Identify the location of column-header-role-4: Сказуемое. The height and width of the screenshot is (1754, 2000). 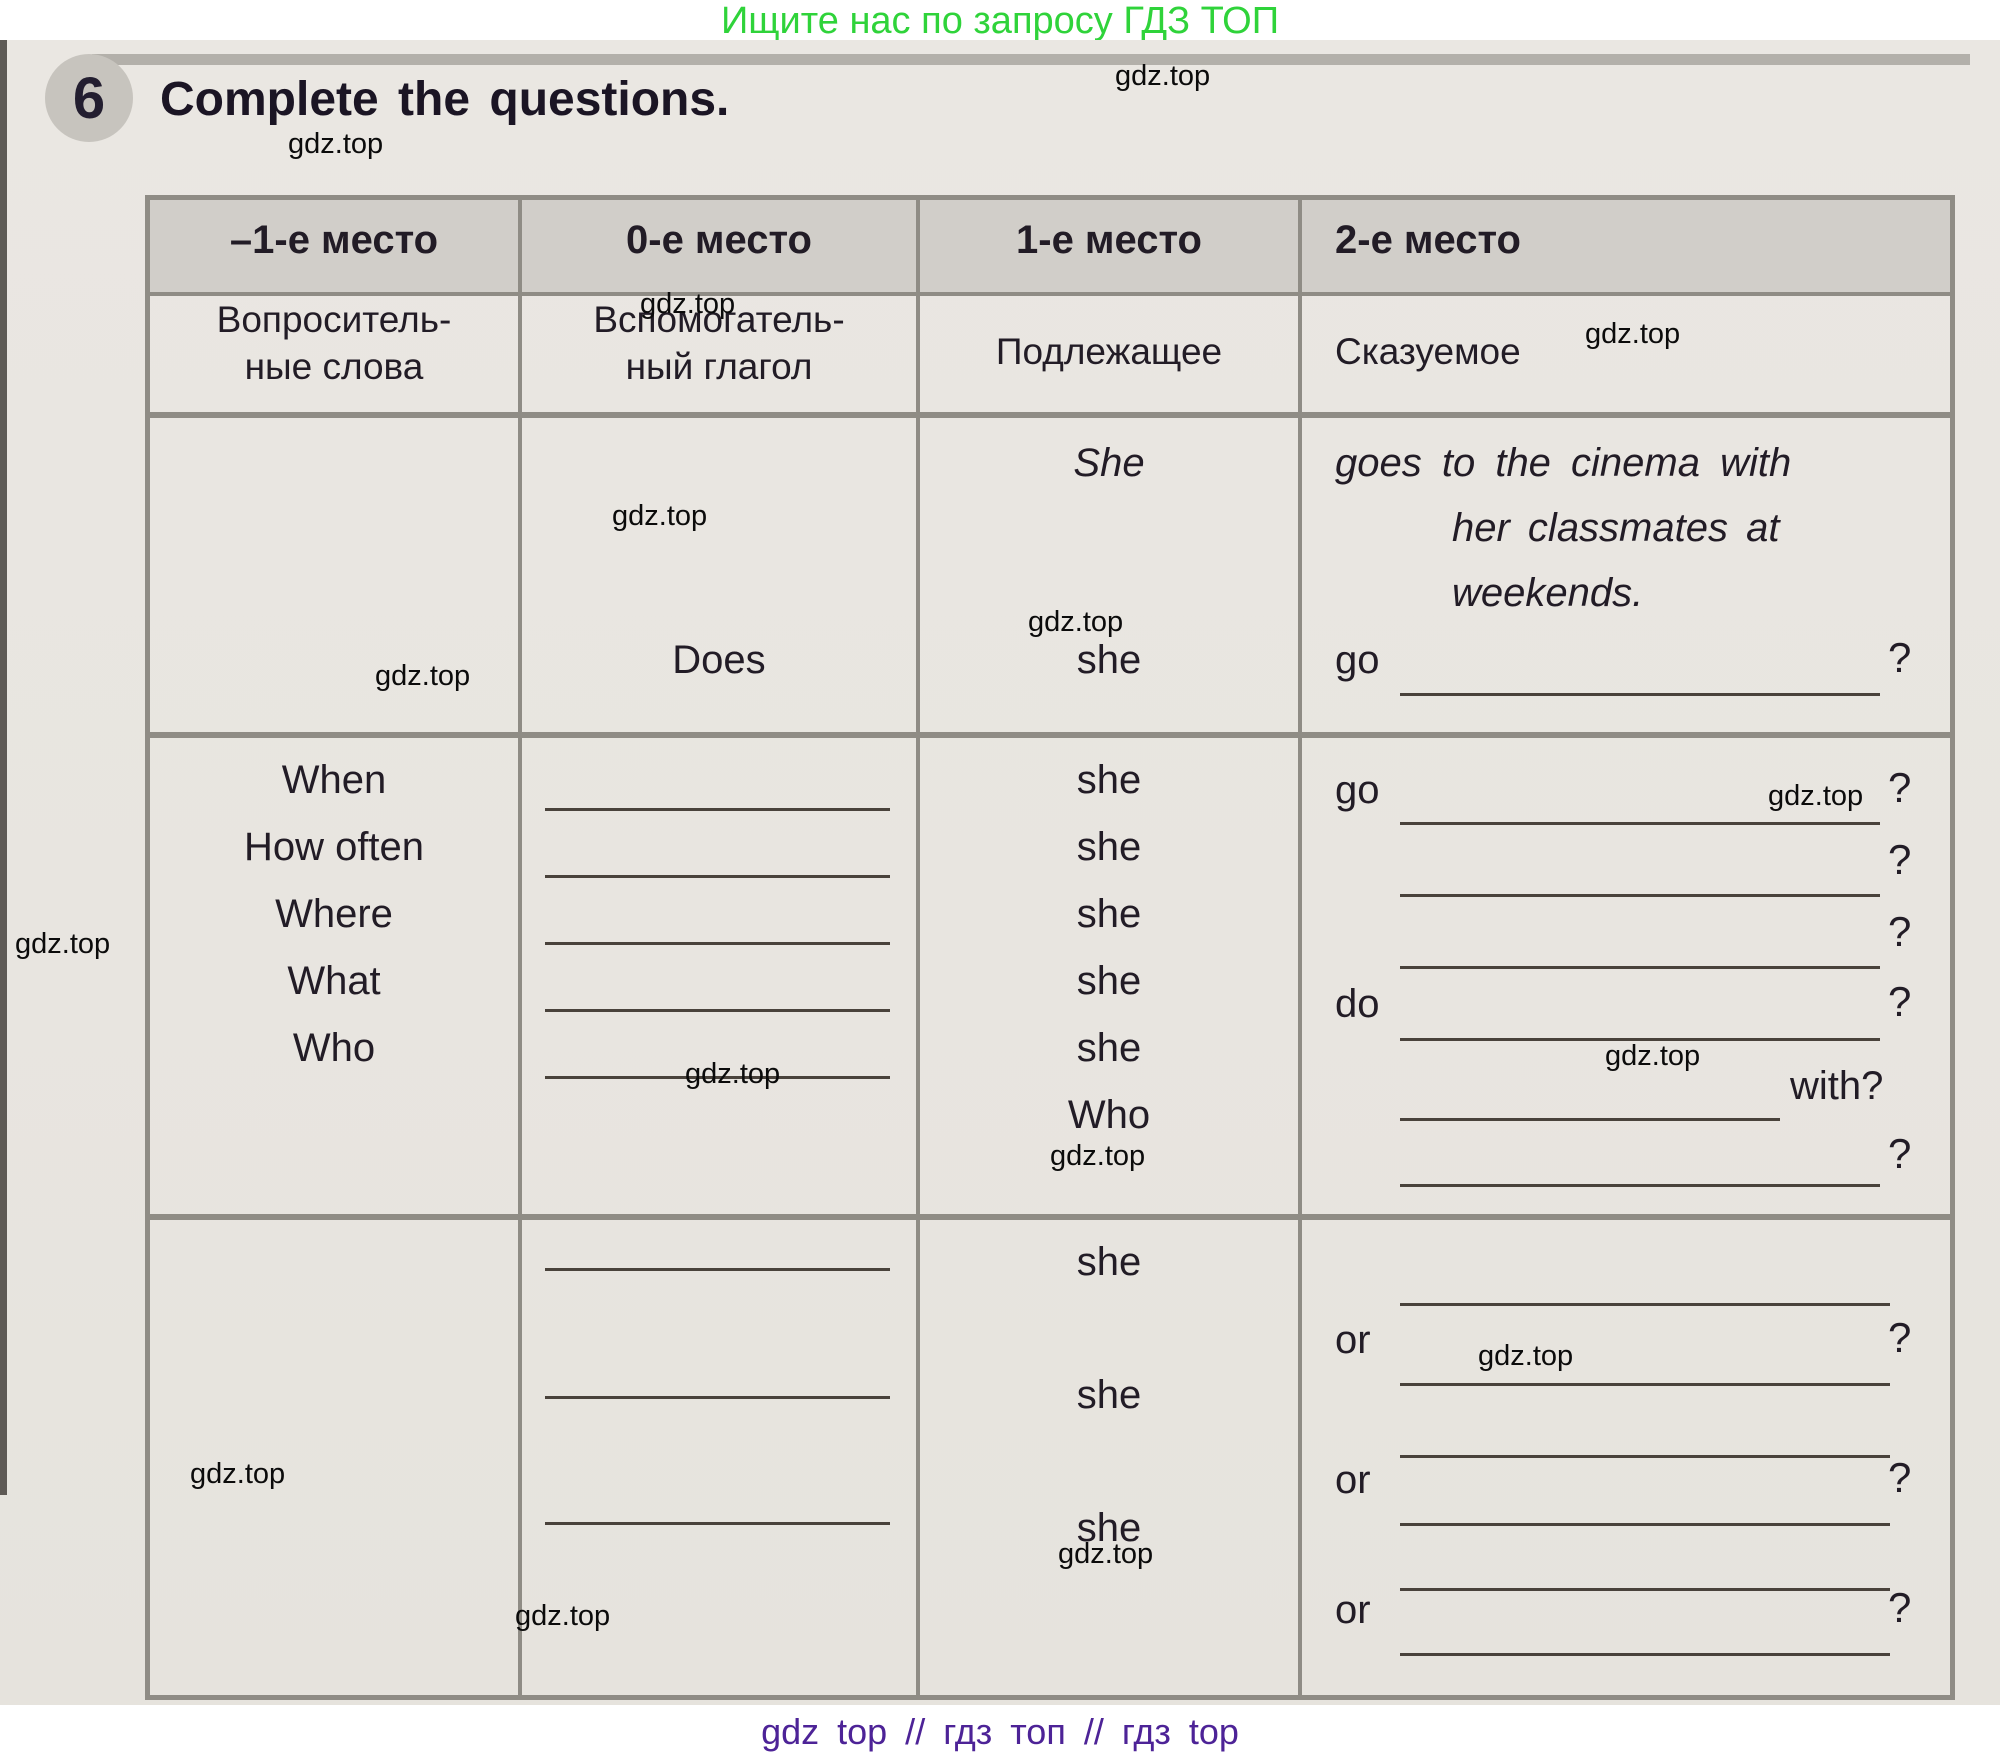
(1428, 351).